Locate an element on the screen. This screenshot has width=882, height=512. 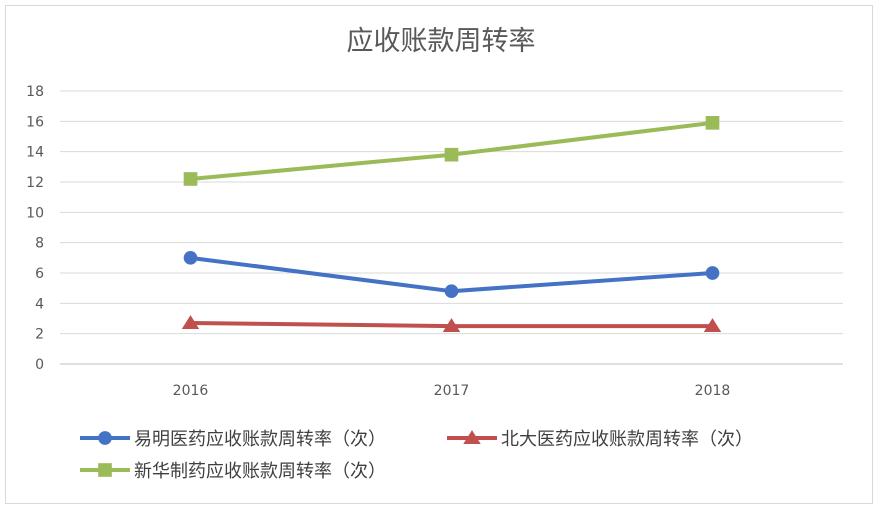
legend-label: 易明医药应收账款周转率（次） is located at coordinates (260, 439).